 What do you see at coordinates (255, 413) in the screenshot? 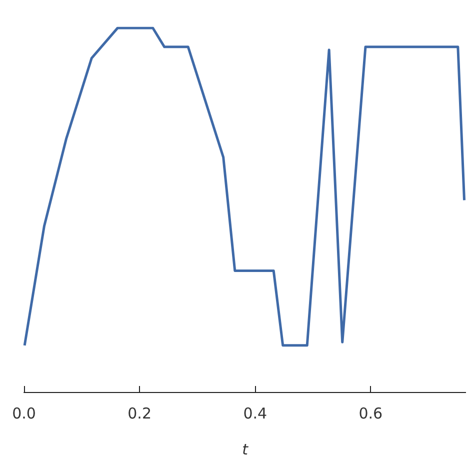
I see `x-tick-label: 0.4` at bounding box center [255, 413].